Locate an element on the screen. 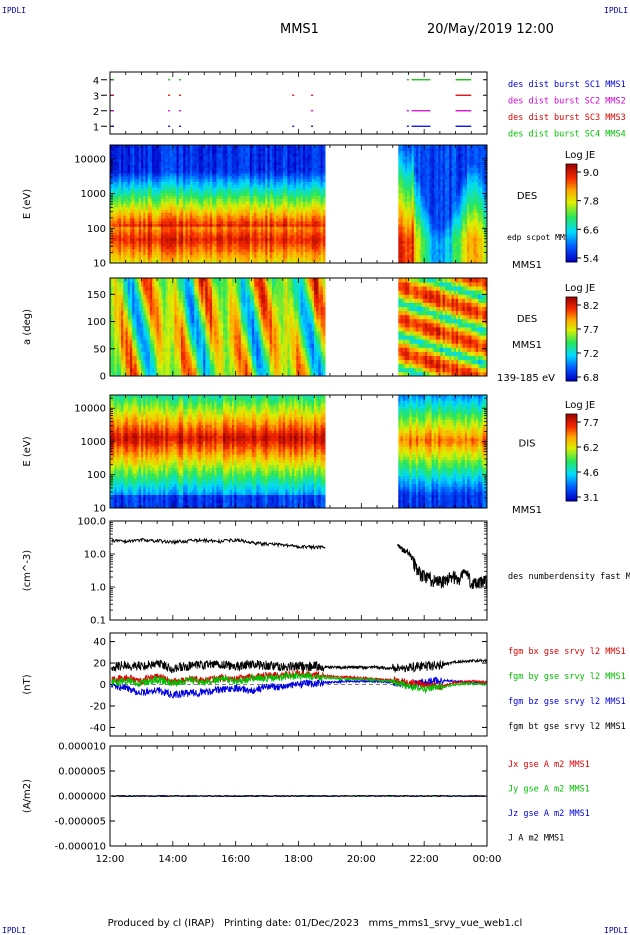 The image size is (630, 935). y-tick-label: 1 is located at coordinates (96, 127).